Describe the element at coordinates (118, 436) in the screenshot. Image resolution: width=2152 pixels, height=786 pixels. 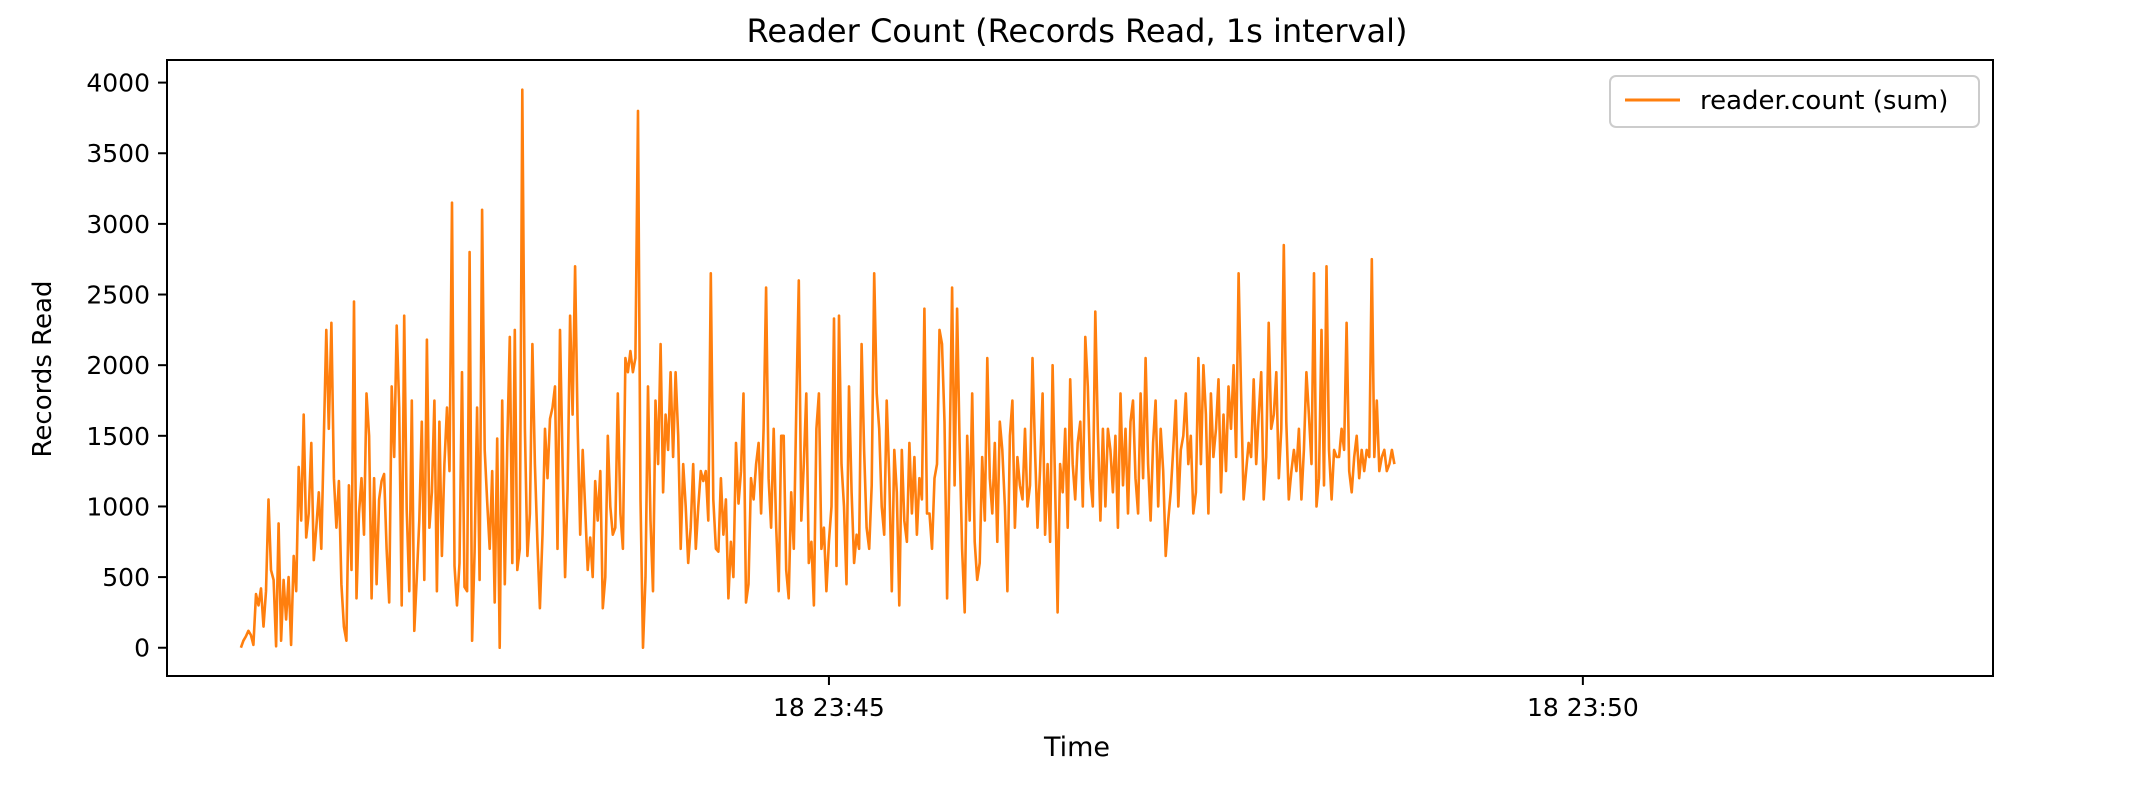
I see `y-tick-label: 1500` at that location.